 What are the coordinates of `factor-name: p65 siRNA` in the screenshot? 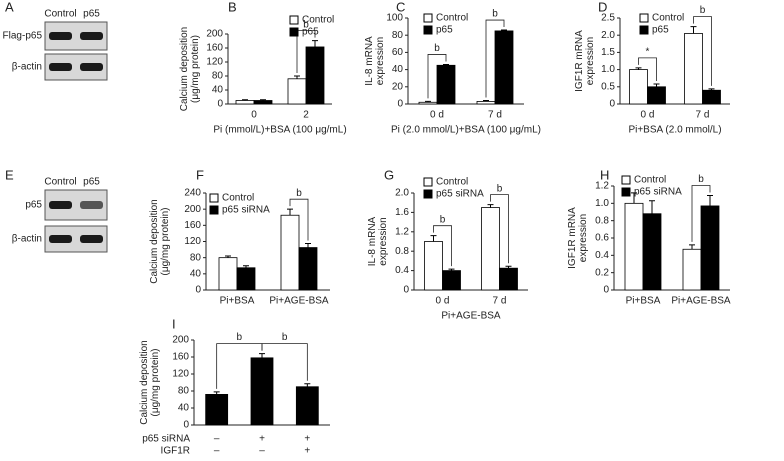 It's located at (166, 439).